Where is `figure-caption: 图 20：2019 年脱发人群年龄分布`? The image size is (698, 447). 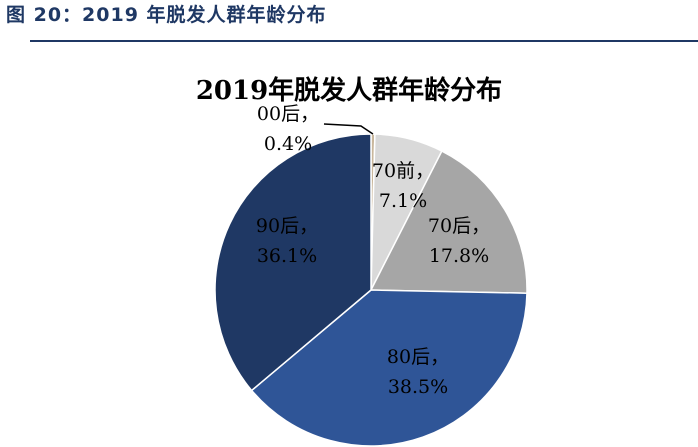
figure-caption: 图 20：2019 年脱发人群年龄分布 is located at coordinates (166, 15).